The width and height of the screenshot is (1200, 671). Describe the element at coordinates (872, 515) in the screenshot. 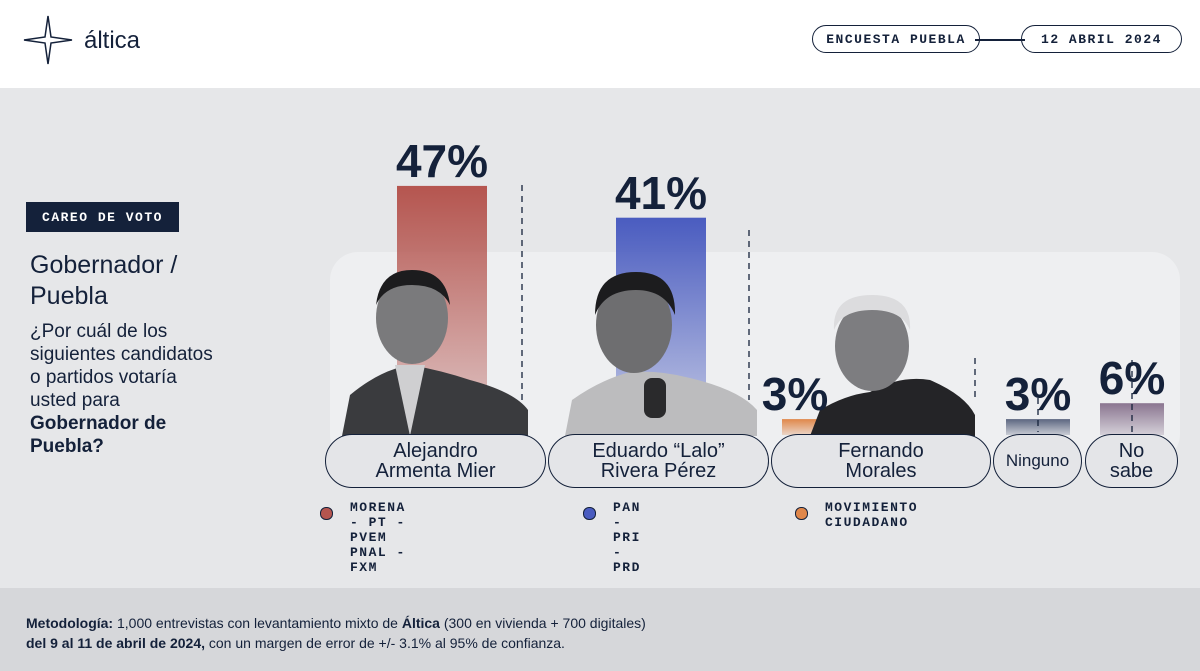

I see `party-name: MOVIMIENTO CIUDADANO` at that location.